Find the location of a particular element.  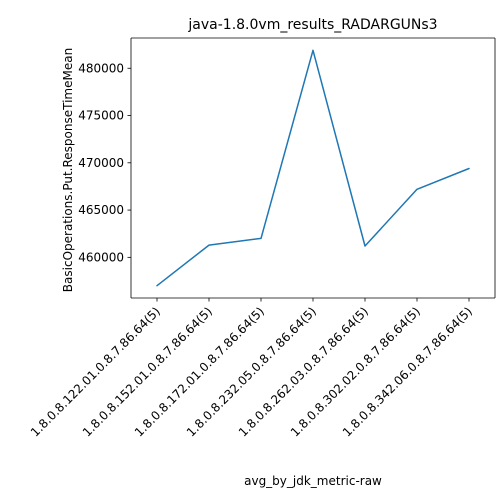

y-tick-label: 465000 is located at coordinates (101, 210).